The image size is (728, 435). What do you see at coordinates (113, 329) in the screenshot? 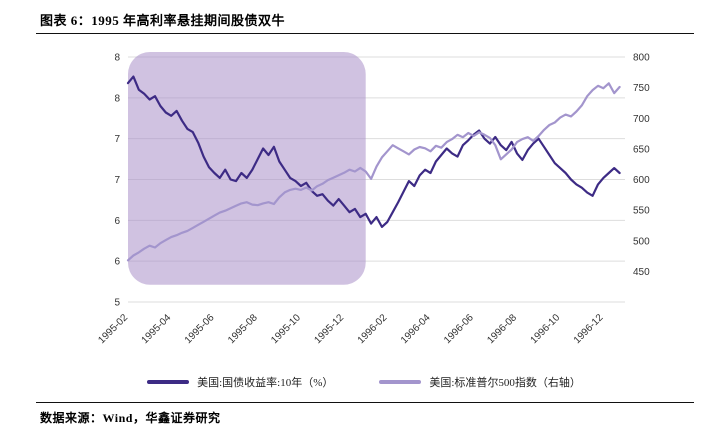
I see `svg-text: 1995-02` at bounding box center [113, 329].